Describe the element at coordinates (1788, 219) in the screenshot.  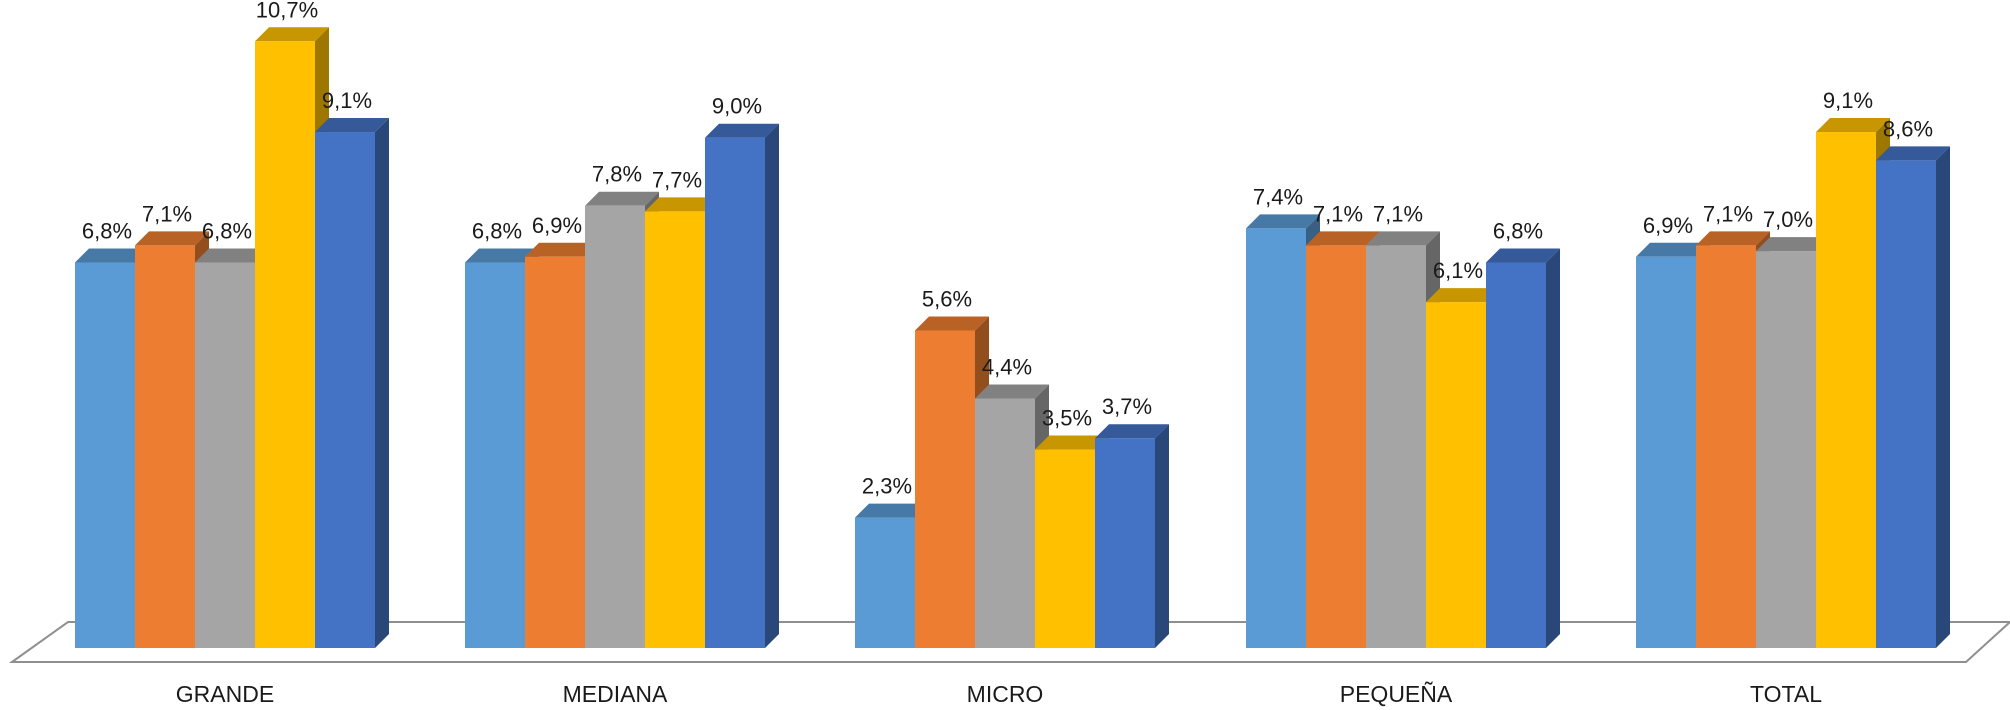
I see `value-label: 7,0%` at that location.